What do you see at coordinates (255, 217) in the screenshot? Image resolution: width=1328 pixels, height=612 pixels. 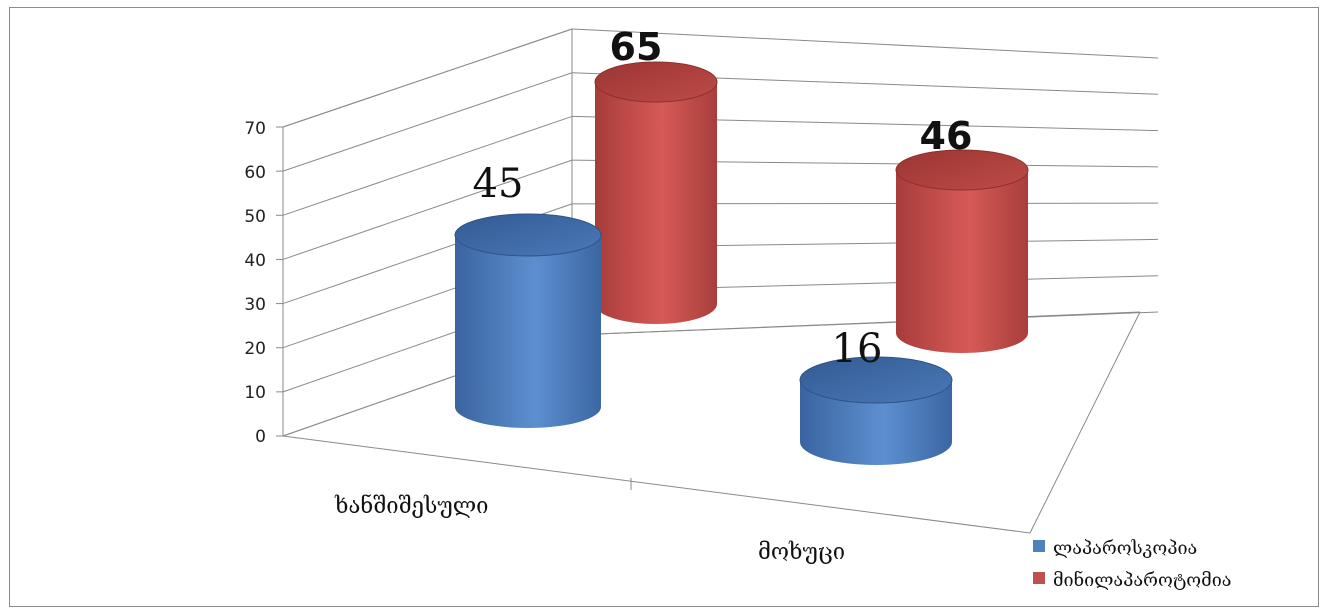 I see `y-tick-label: 50` at bounding box center [255, 217].